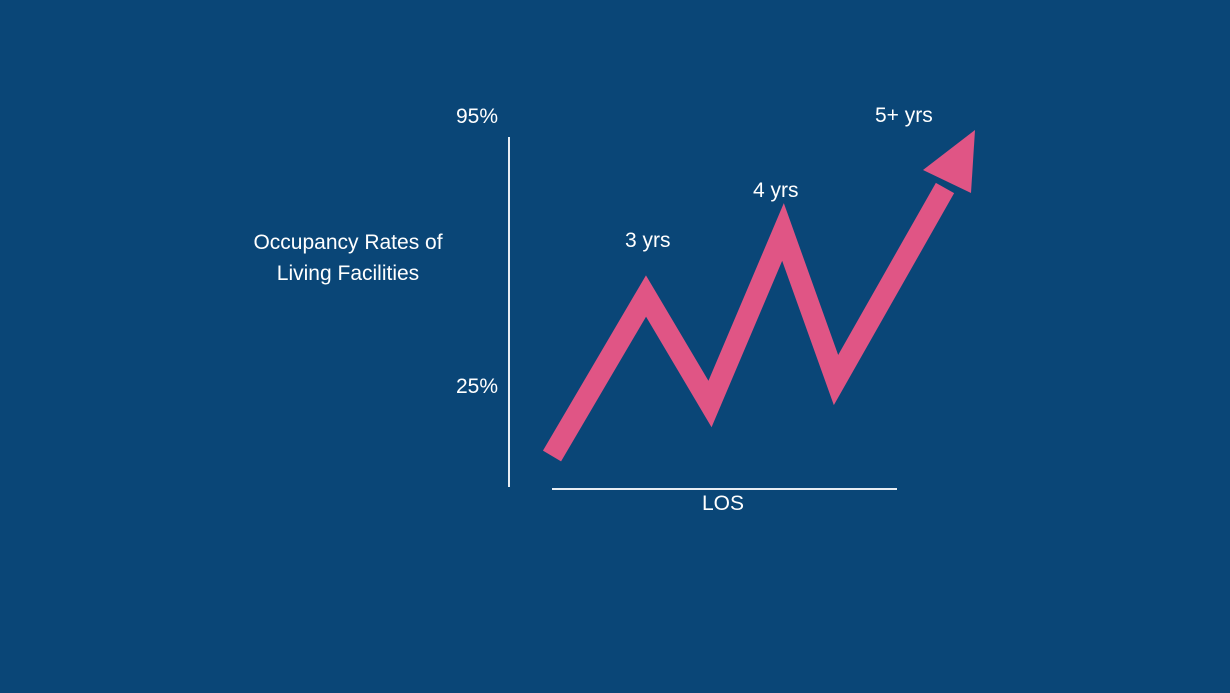  I want to click on y-axis-title-line-2: Living Facilities, so click(348, 273).